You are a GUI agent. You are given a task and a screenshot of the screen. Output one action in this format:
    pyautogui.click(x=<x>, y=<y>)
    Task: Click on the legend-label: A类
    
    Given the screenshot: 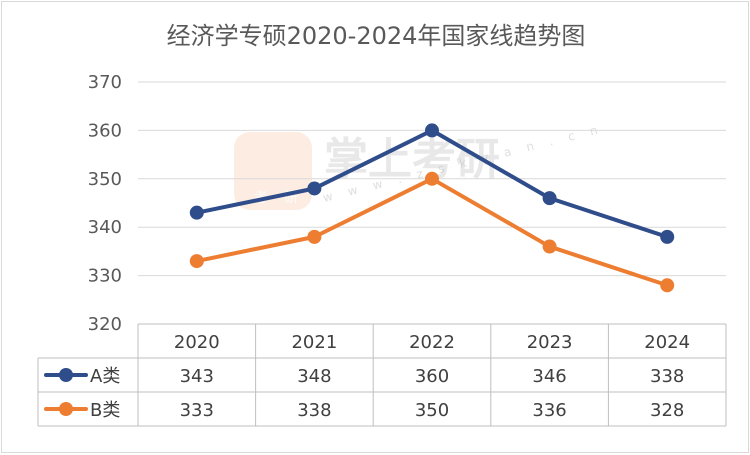 What is the action you would take?
    pyautogui.click(x=105, y=376)
    